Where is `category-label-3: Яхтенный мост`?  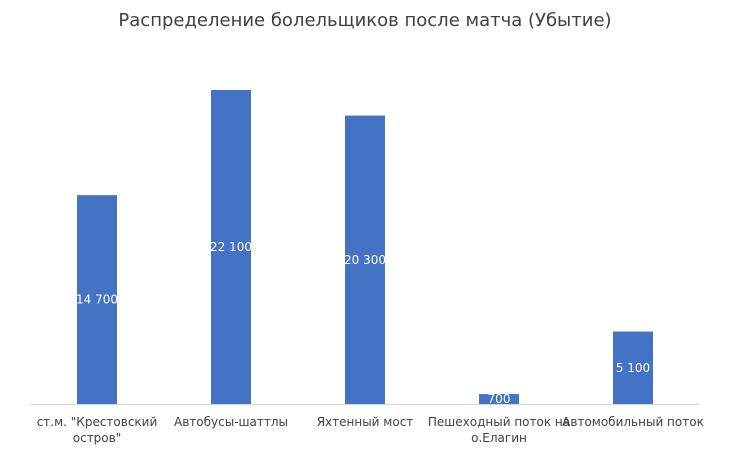 category-label-3: Яхтенный мост is located at coordinates (365, 422).